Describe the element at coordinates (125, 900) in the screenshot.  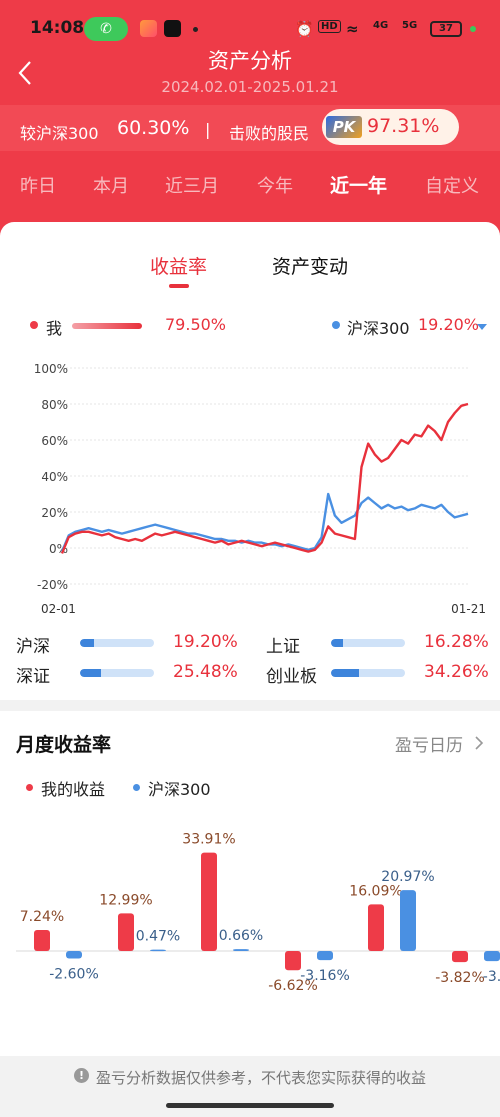
I see `bar-label-my-returns: 12.99%` at that location.